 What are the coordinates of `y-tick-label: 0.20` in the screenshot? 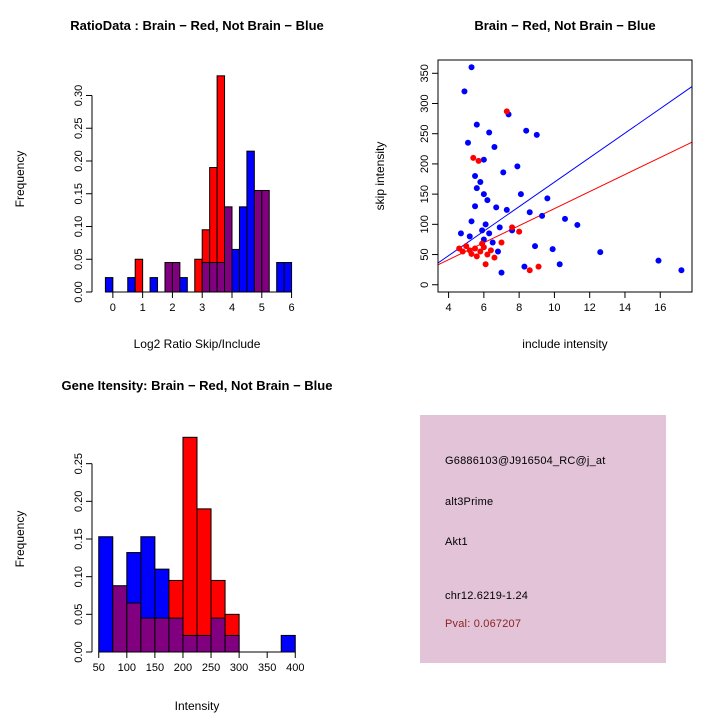 It's located at (79, 160).